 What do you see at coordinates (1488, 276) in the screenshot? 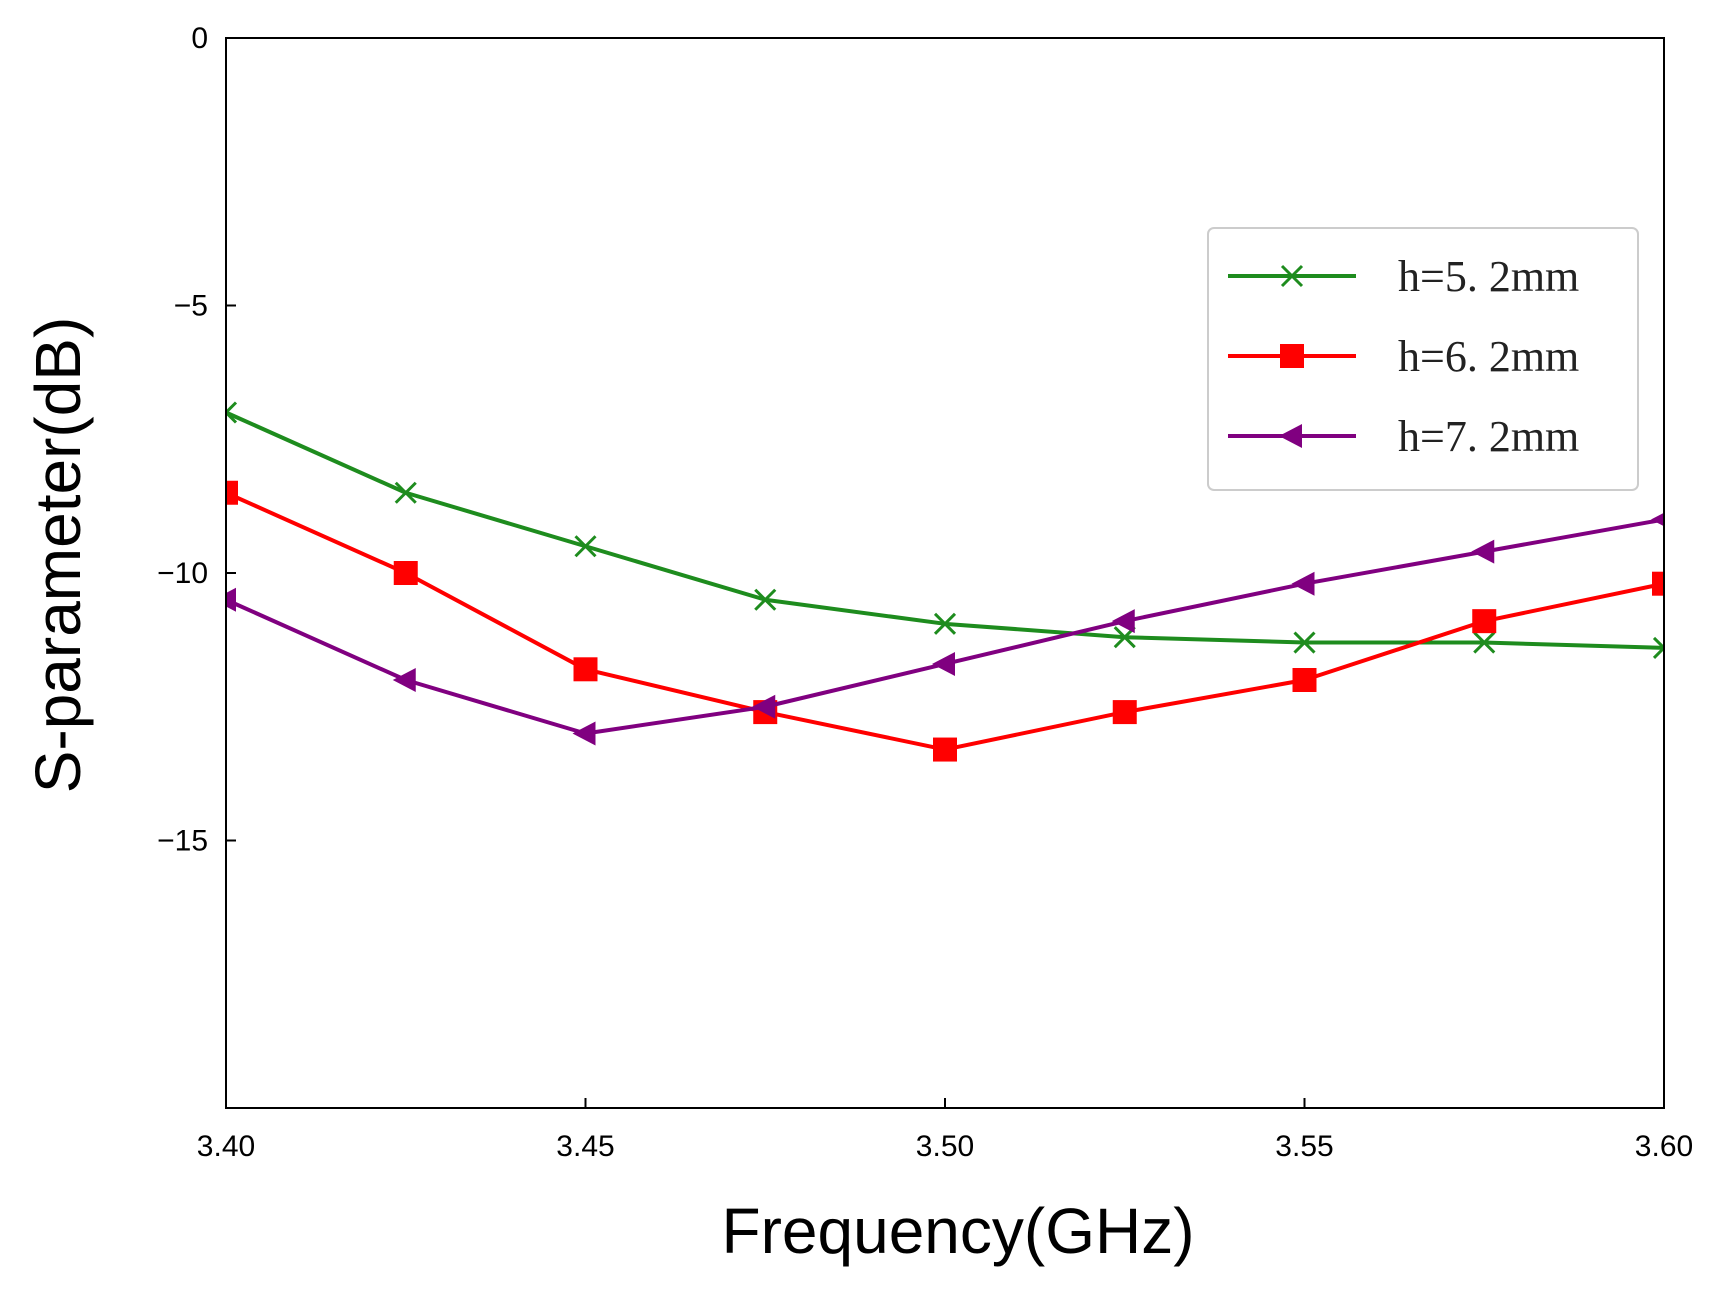
I see `legend-label: h=5. 2mm` at bounding box center [1488, 276].